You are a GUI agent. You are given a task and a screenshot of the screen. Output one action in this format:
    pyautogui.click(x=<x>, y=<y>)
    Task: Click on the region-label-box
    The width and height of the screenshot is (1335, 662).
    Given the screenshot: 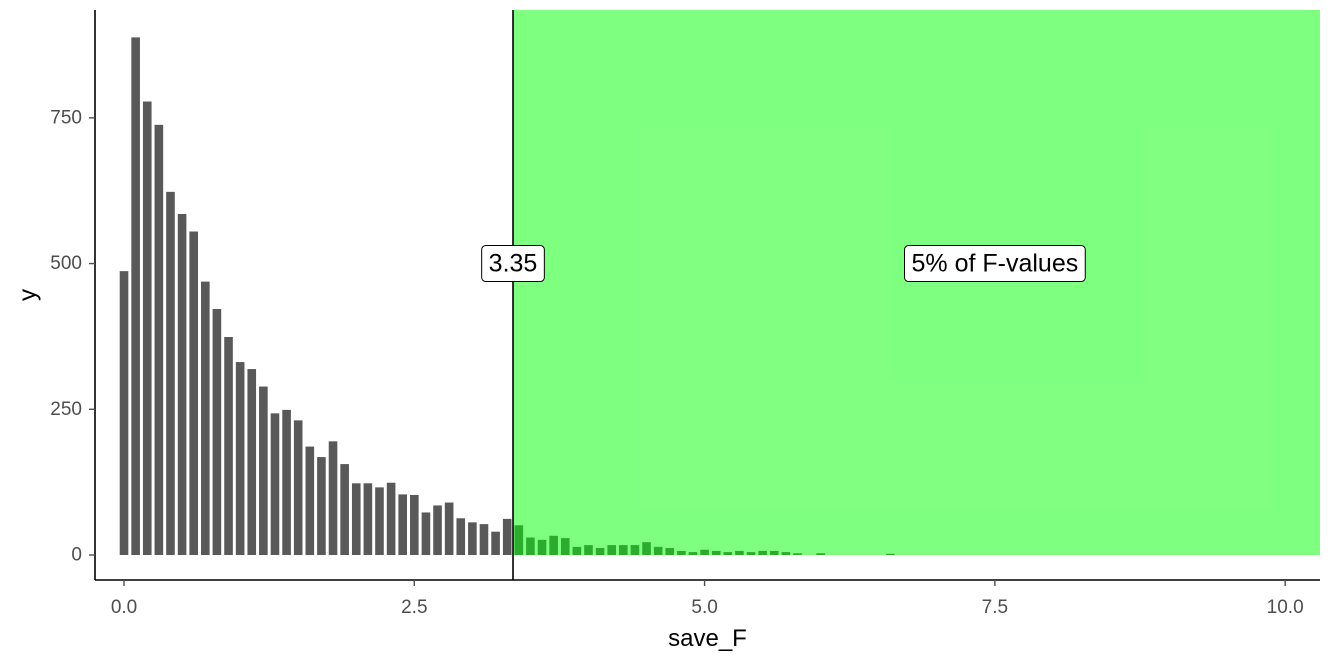 What is the action you would take?
    pyautogui.click(x=995, y=264)
    